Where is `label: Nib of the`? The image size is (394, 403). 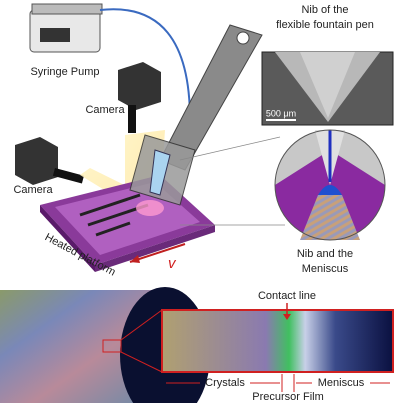
label: Nib of the is located at coordinates (324, 10).